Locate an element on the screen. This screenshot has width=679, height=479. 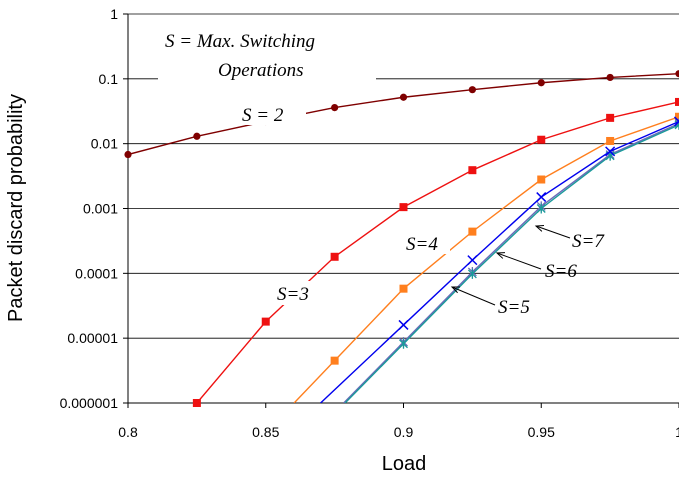
series-label: S=6 is located at coordinates (561, 271).